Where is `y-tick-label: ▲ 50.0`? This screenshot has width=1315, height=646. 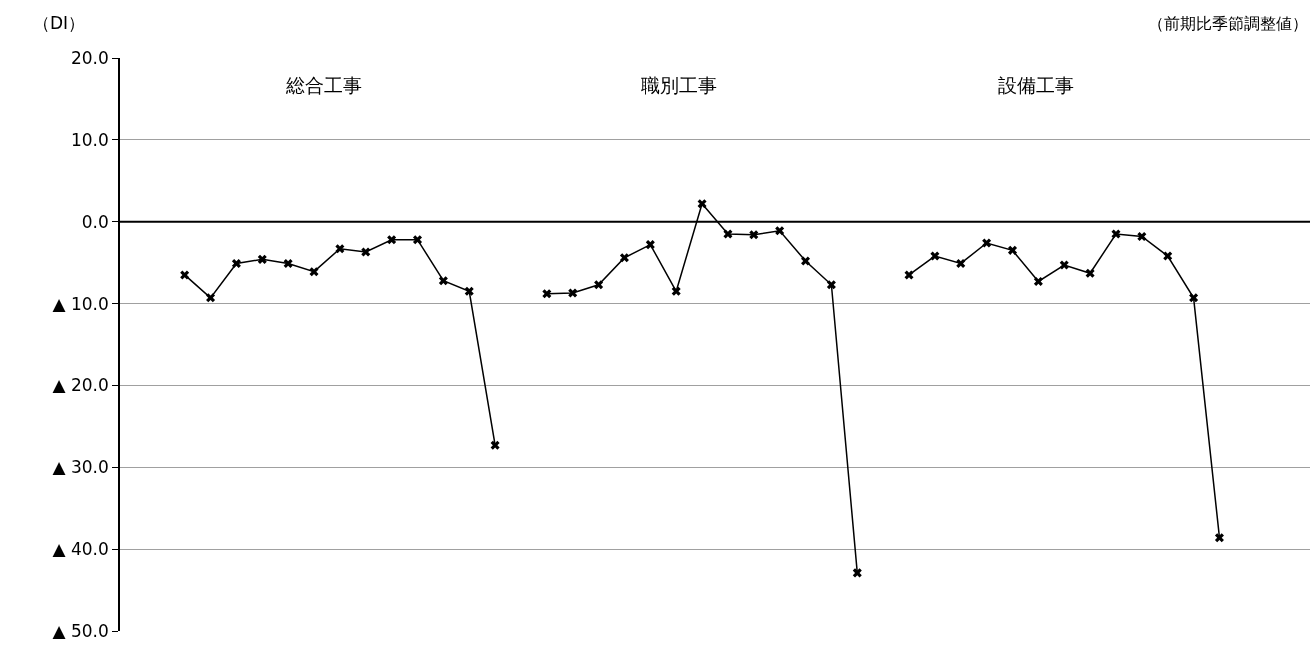
y-tick-label: ▲ 50.0 is located at coordinates (80, 630).